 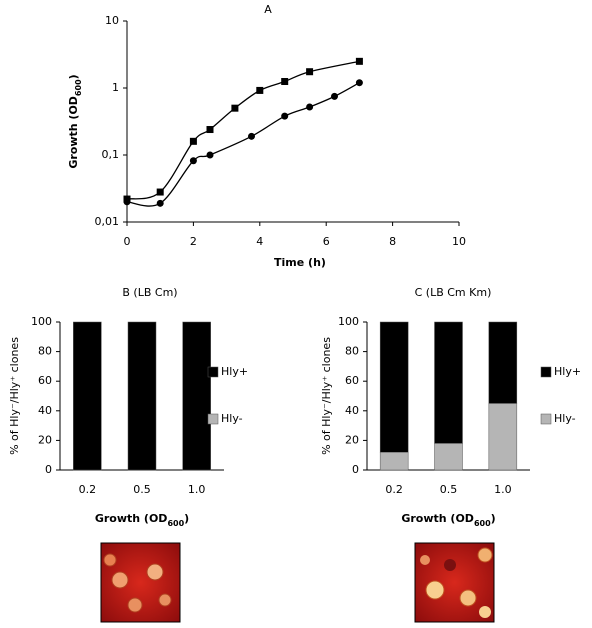 What do you see at coordinates (140, 582) in the screenshot?
I see `photo-b` at bounding box center [140, 582].